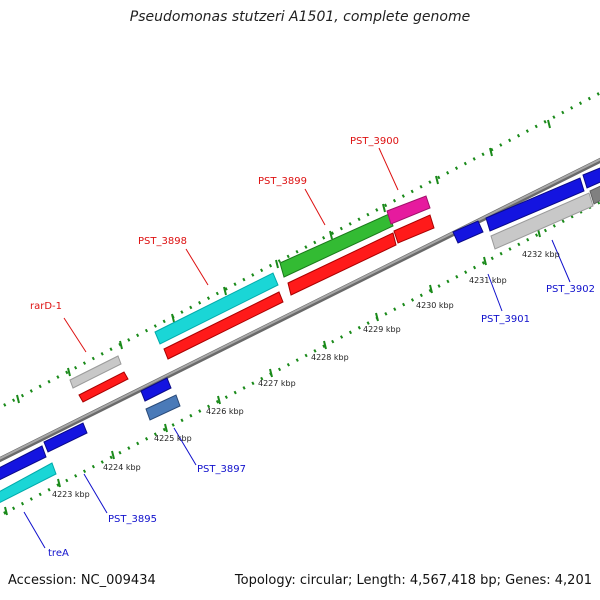 The width and height of the screenshot is (600, 600). Describe the element at coordinates (374, 141) in the screenshot. I see `label-PST_3900: PST_3900` at that location.